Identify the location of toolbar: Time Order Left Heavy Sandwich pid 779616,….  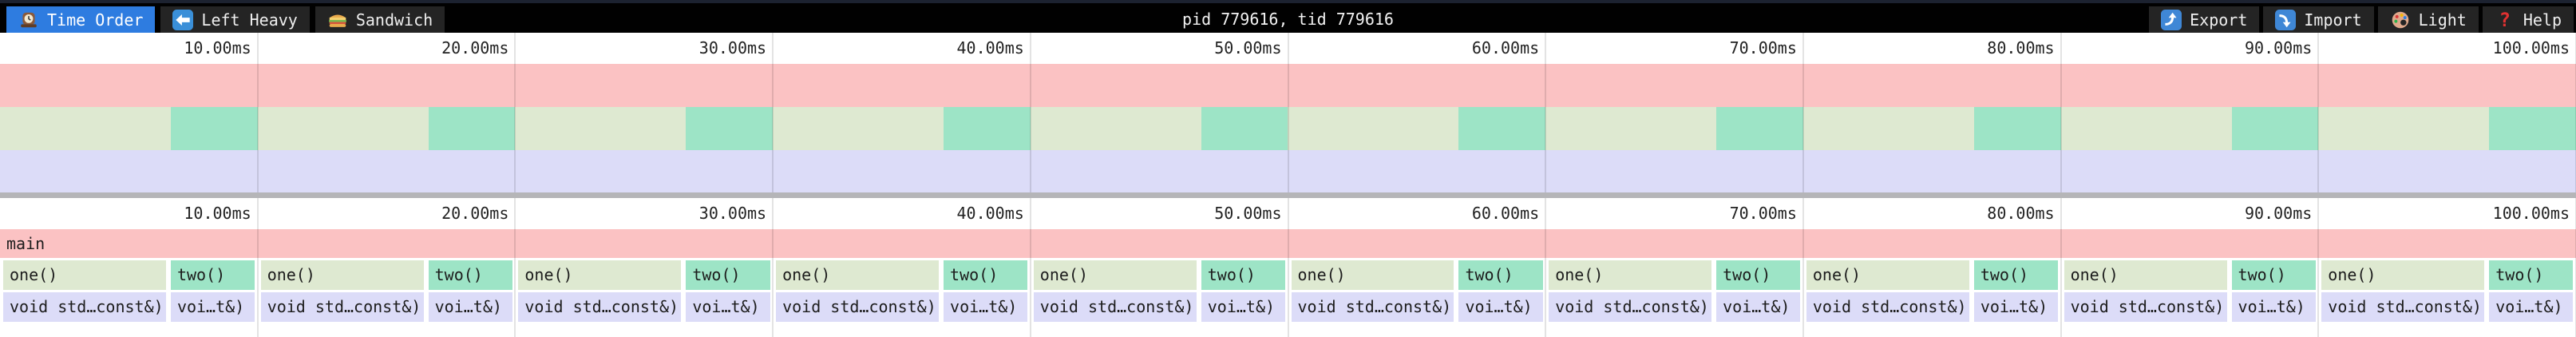
(1288, 16).